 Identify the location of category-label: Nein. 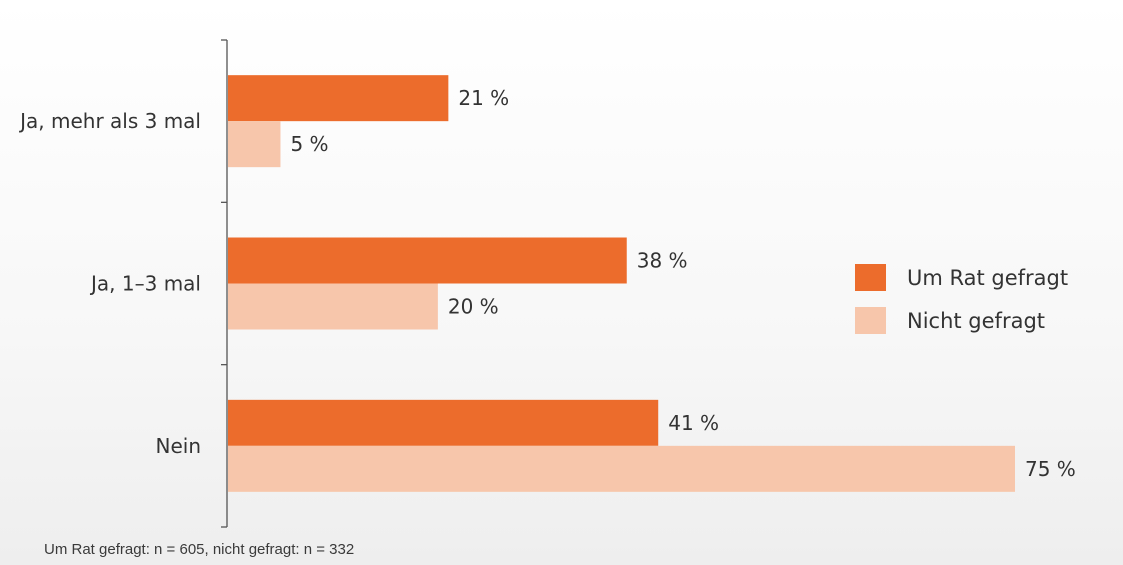
(179, 446).